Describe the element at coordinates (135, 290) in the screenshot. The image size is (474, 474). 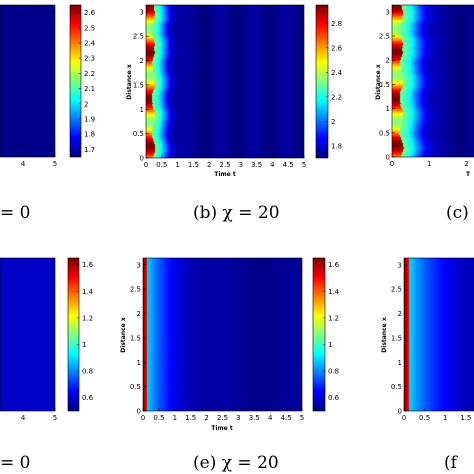
I see `y-tick-label-e: 2.5` at that location.